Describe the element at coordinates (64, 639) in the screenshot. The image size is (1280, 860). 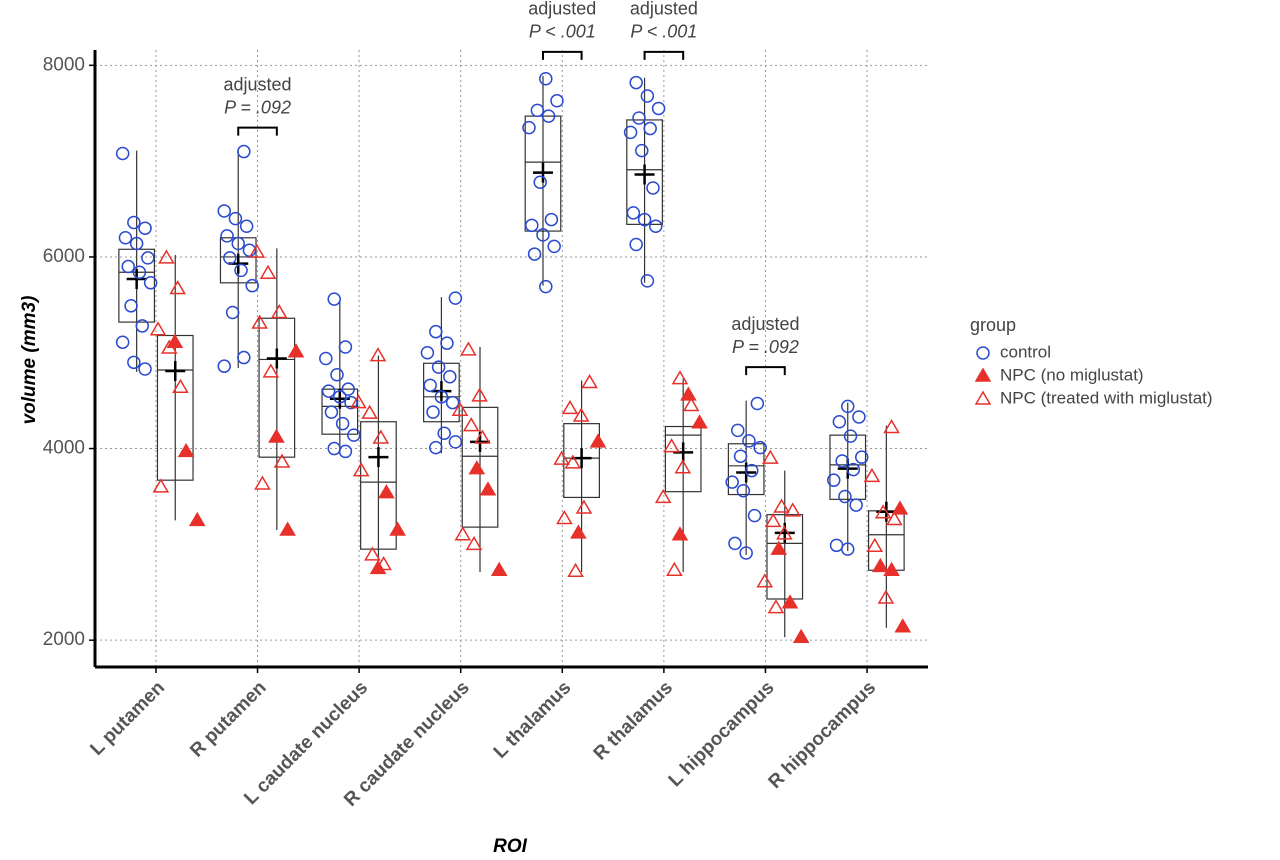
I see `y-tick-label: 2000` at that location.